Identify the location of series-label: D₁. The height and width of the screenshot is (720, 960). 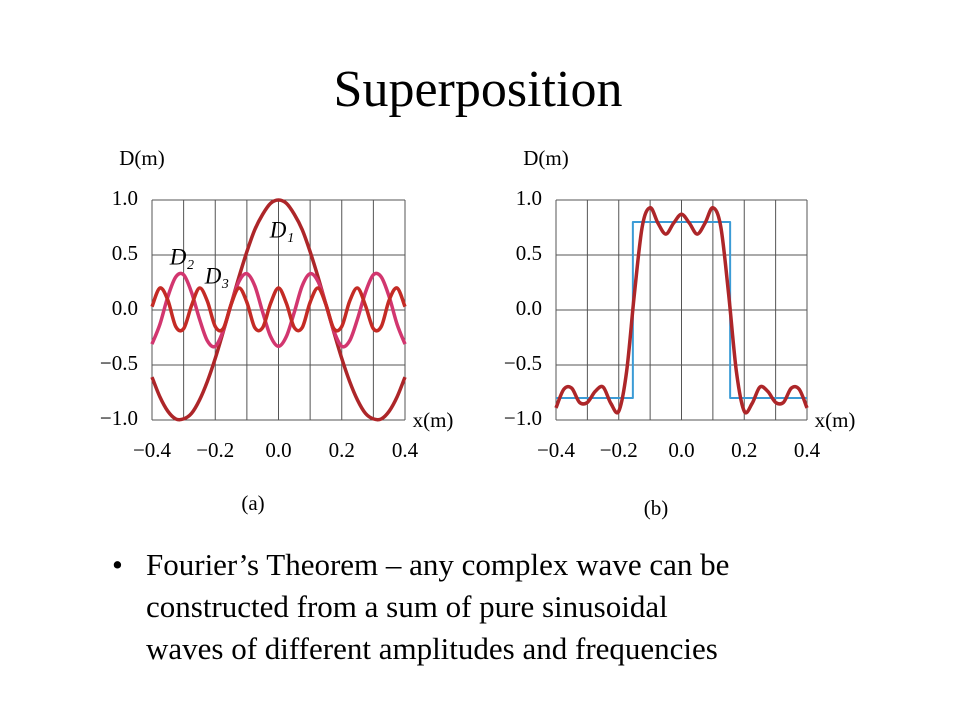
(282, 229).